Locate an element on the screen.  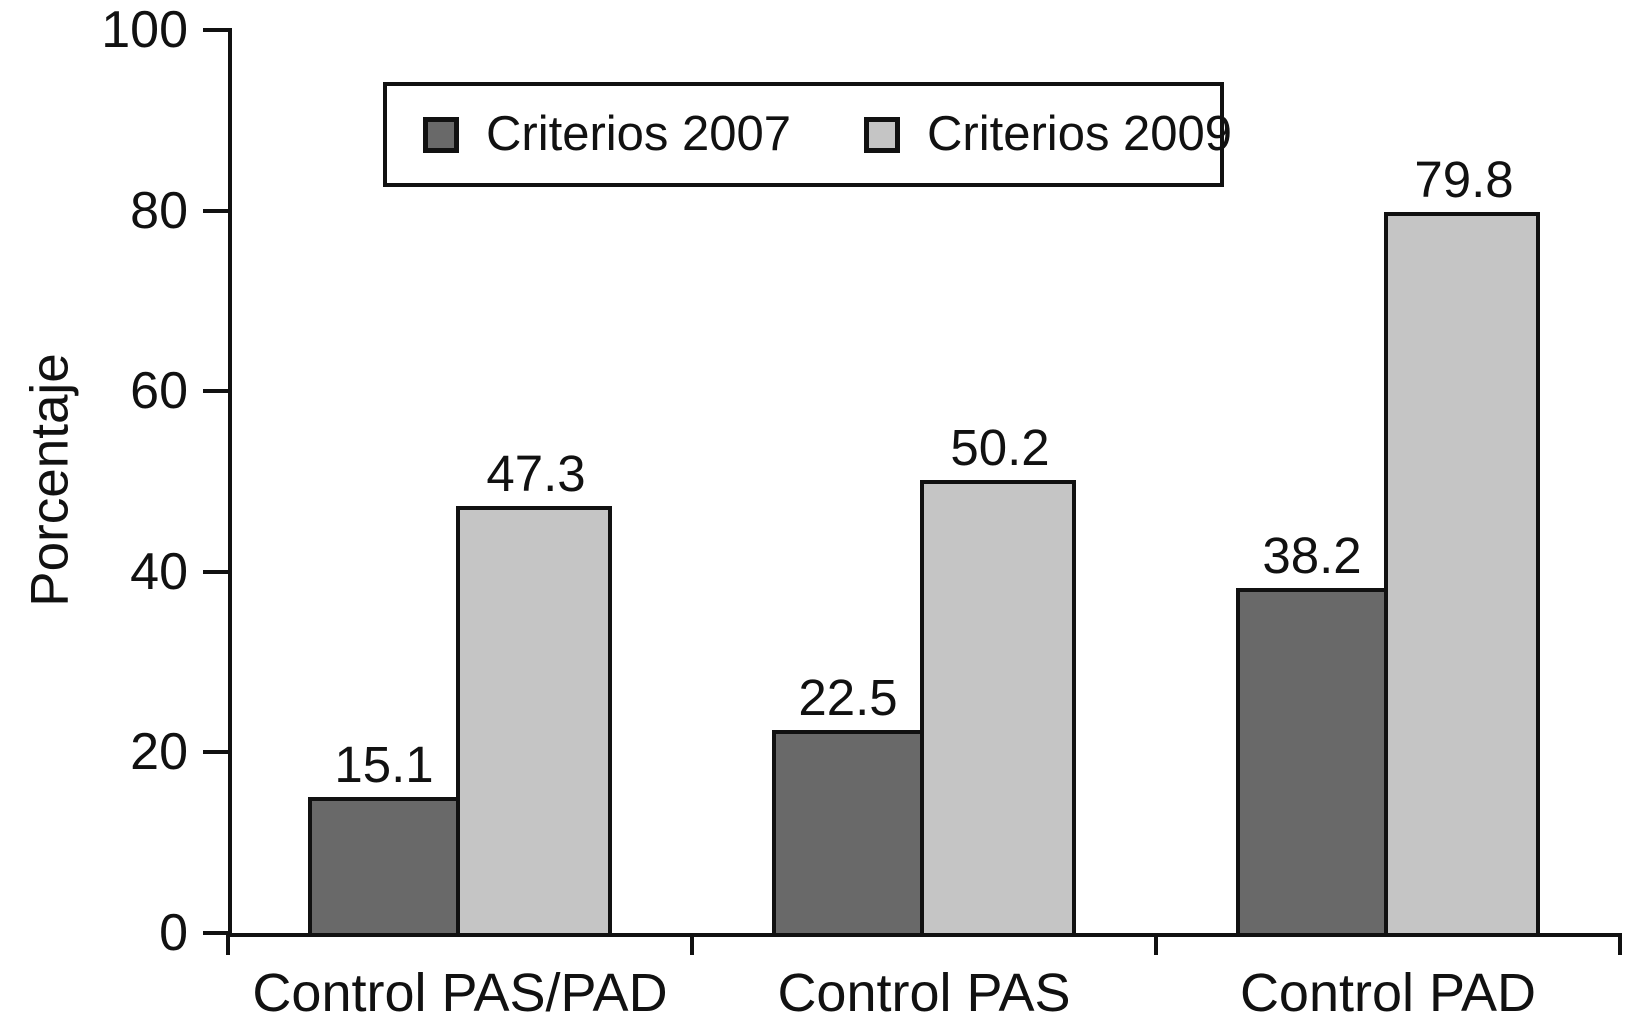
x-category-label: Control PAS is located at coordinates (924, 993).